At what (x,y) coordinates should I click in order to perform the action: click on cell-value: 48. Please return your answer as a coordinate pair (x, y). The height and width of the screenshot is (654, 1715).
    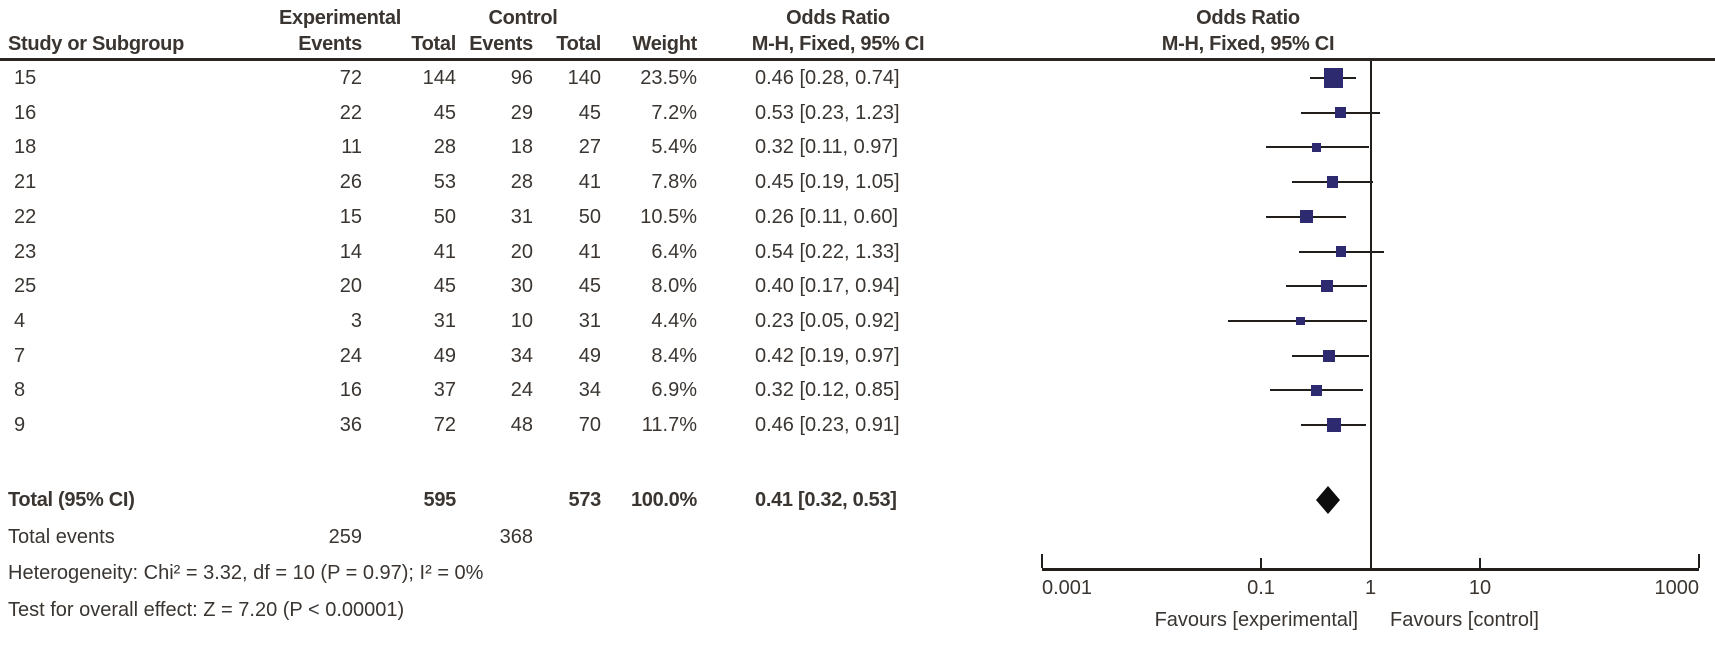
    Looking at the image, I should click on (521, 425).